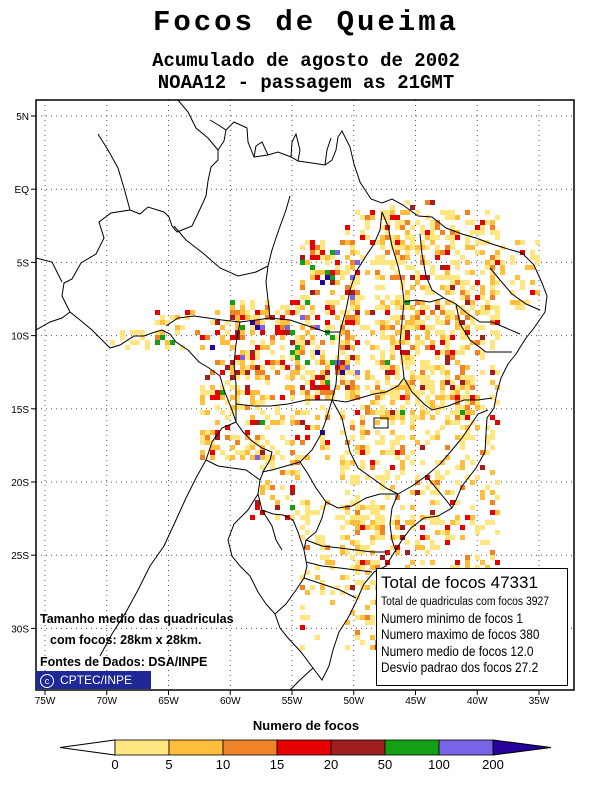 Image resolution: width=612 pixels, height=792 pixels. Describe the element at coordinates (460, 634) in the screenshot. I see `stat-max: Numero maximo de focos 380` at that location.